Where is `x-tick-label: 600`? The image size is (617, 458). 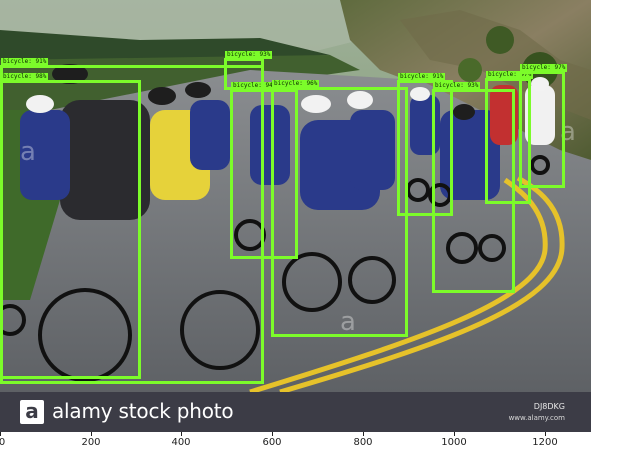
x-tick-label: 600 is located at coordinates (272, 442).